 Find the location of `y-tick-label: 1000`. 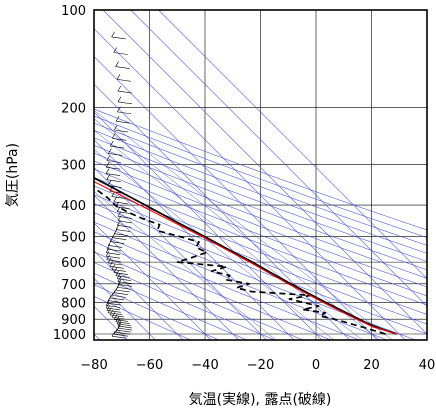

y-tick-label: 1000 is located at coordinates (69, 335).